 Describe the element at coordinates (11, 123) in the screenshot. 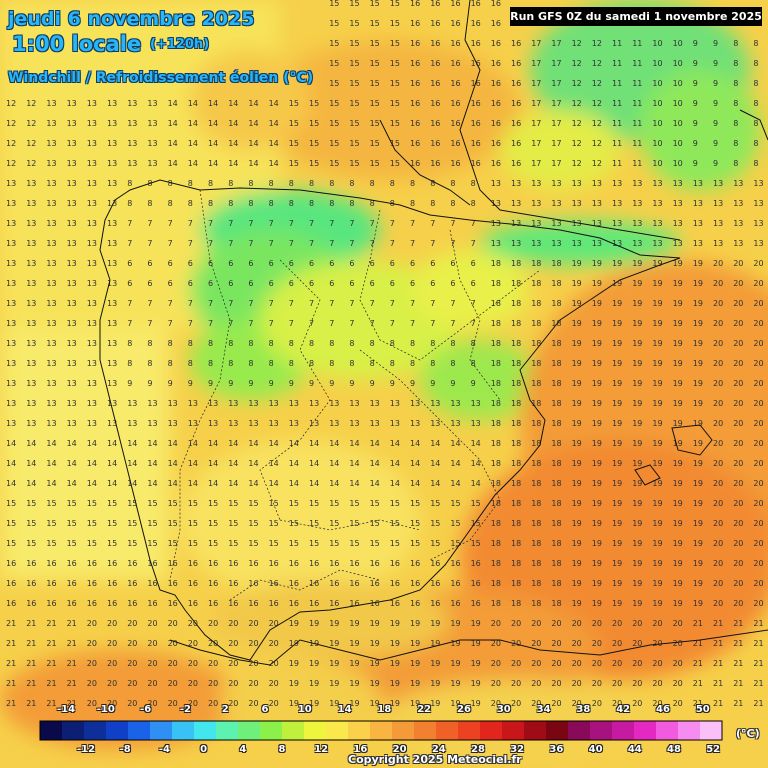

I see `grid-value: 12` at that location.